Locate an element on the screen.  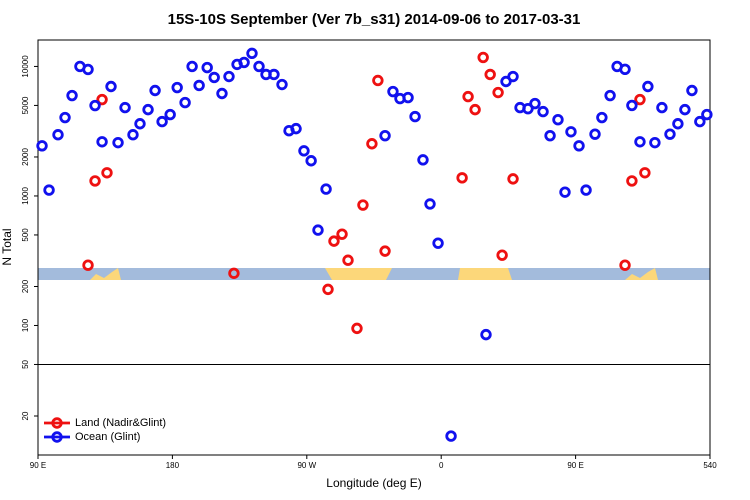
legend-label: Land (Nadir&Glint) is located at coordinates (120, 423).